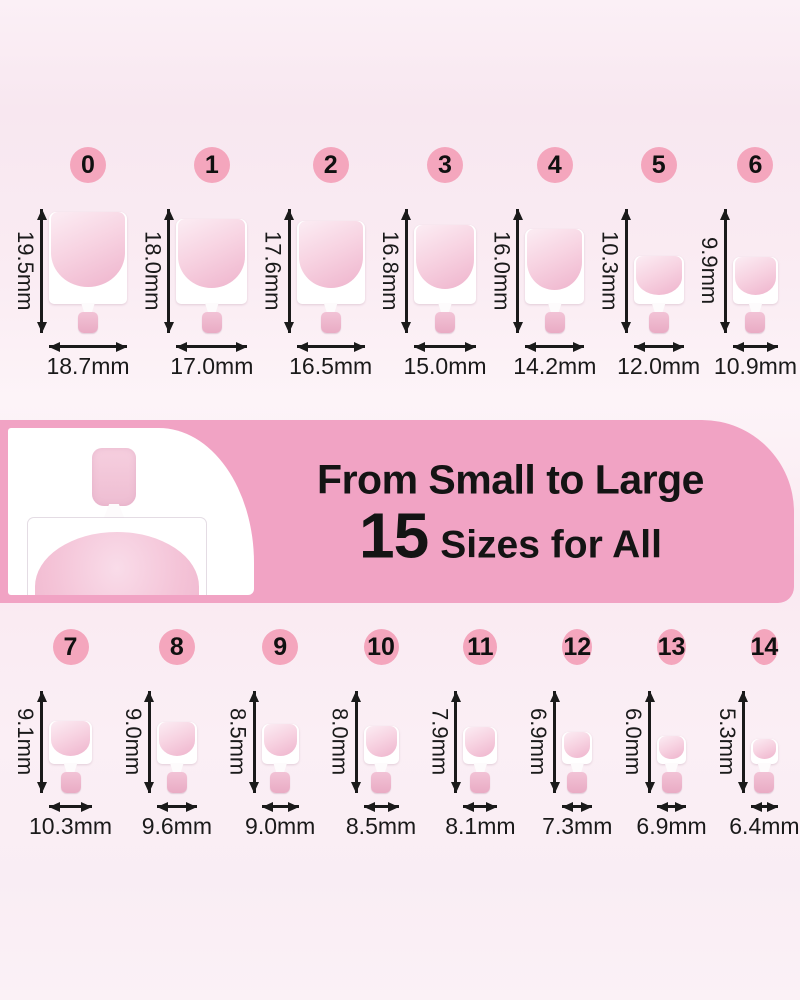  What do you see at coordinates (211, 366) in the screenshot?
I see `width-label-row: 17.0mm` at bounding box center [211, 366].